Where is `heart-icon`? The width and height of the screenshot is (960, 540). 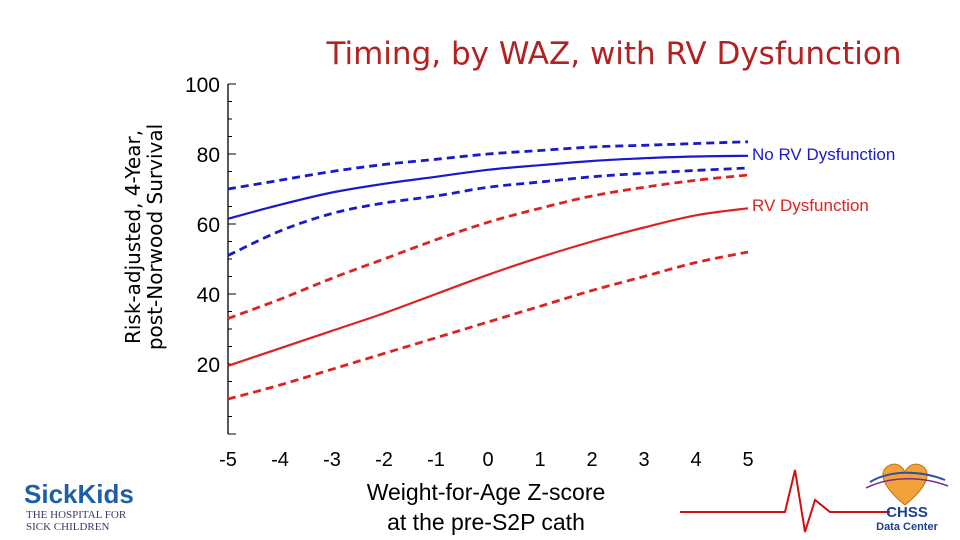 heart-icon is located at coordinates (905, 484).